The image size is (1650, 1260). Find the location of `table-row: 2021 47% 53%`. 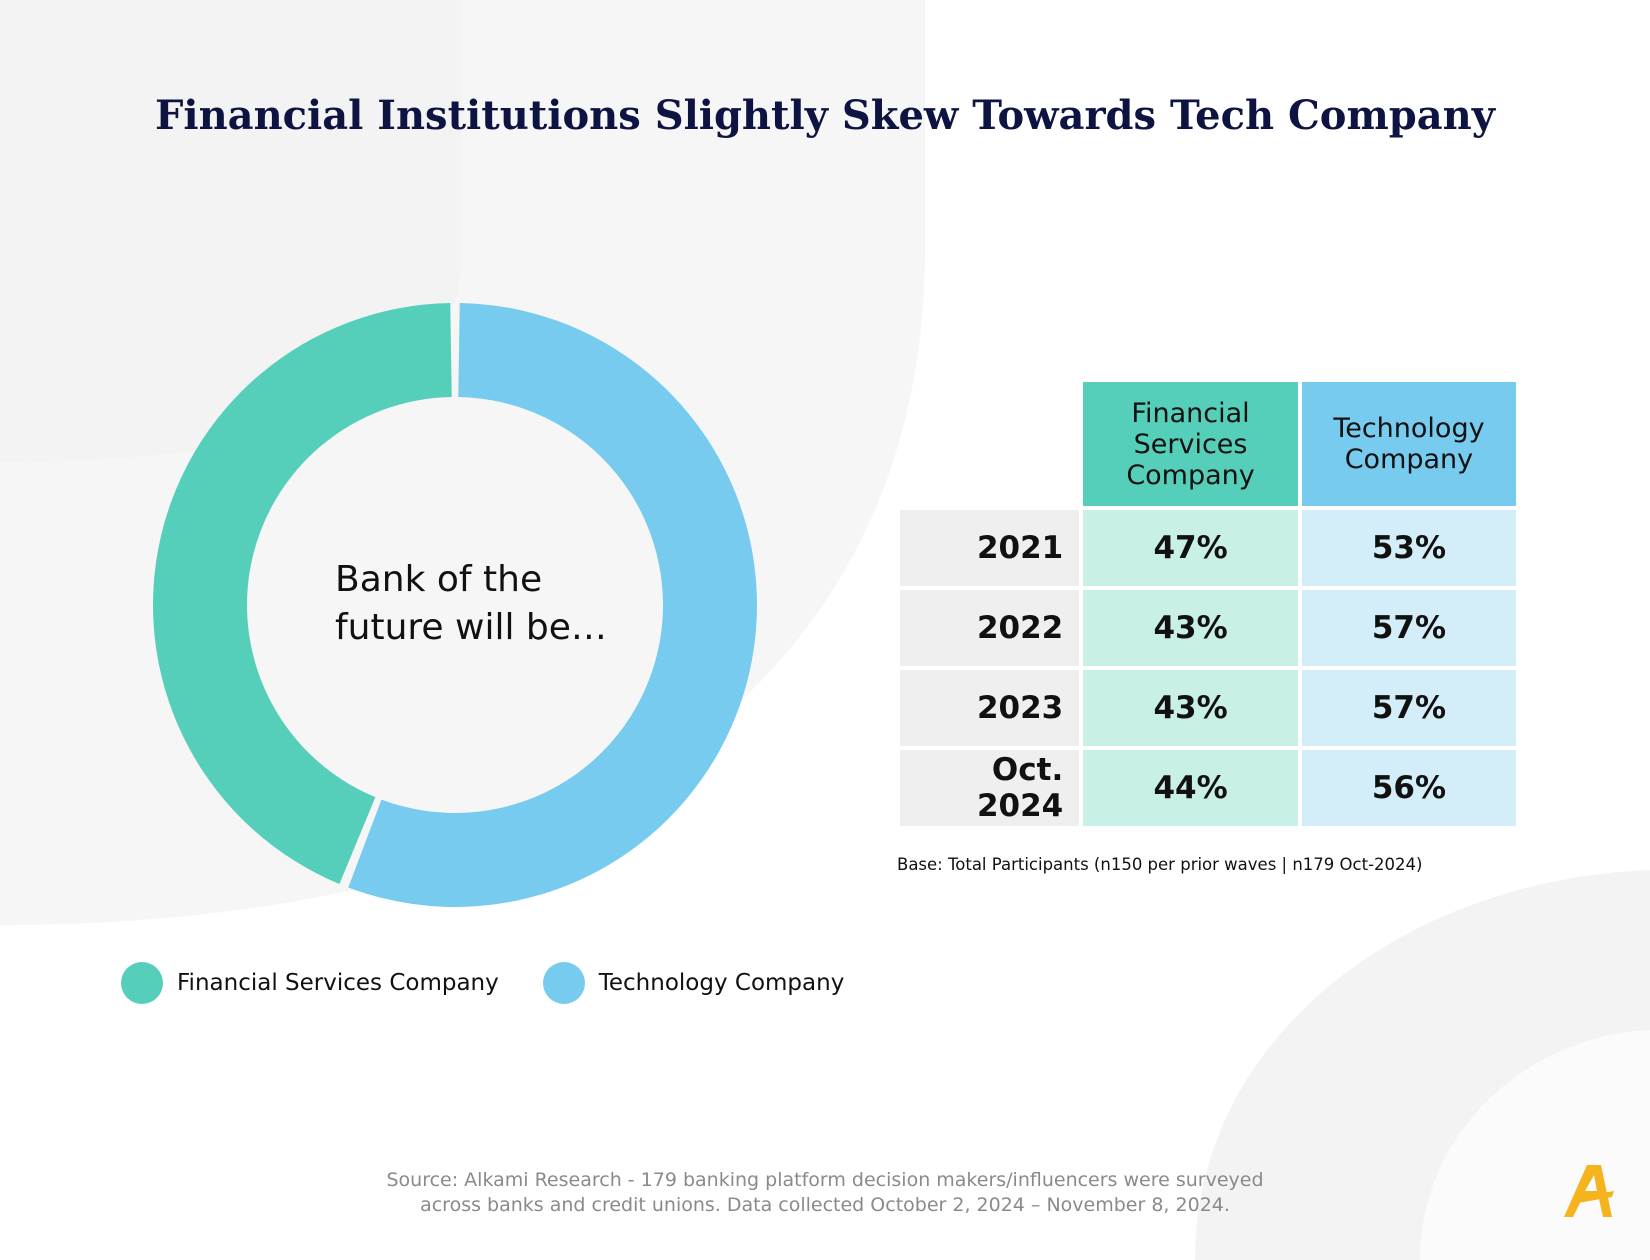

table-row: 2021 47% 53% is located at coordinates (1208, 548).